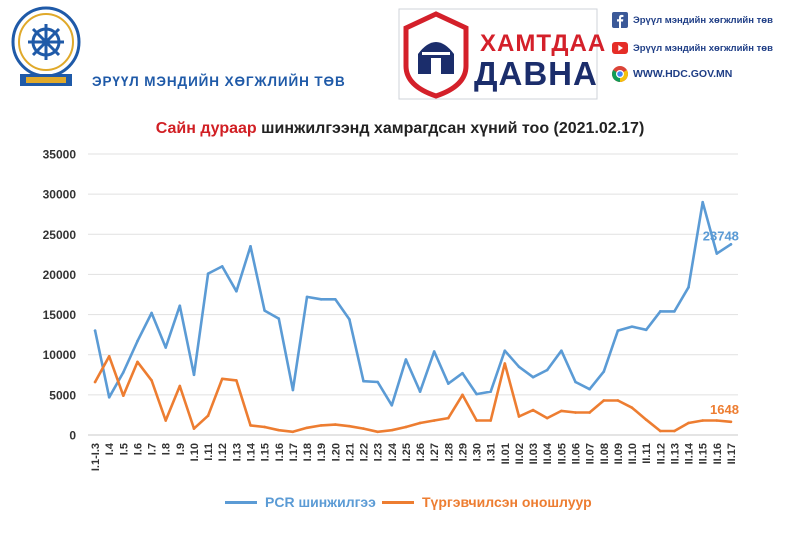 The width and height of the screenshot is (800, 553). What do you see at coordinates (703, 48) in the screenshot?
I see `youtube-link-text: Эрүүл мэндийн хөгжлийн төв` at bounding box center [703, 48].